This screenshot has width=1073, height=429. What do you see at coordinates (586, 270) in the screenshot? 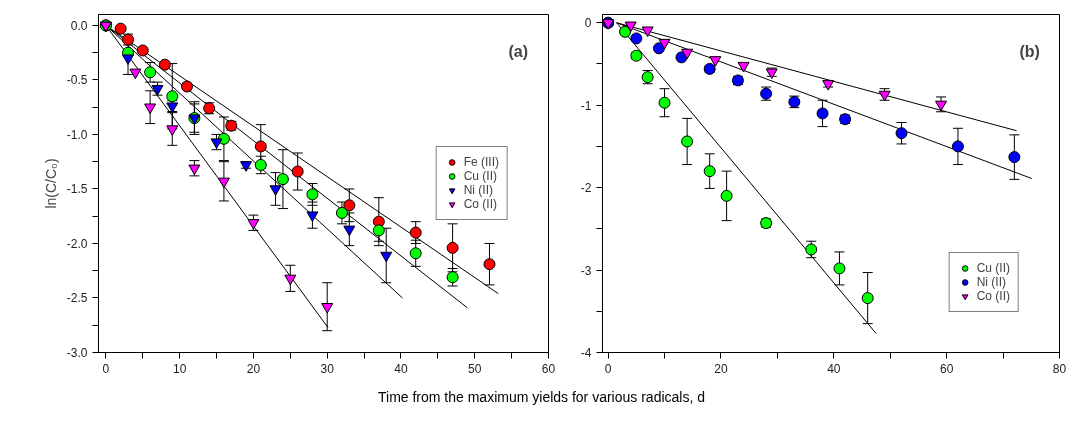
I see `y-tick-label: -3` at bounding box center [586, 270].